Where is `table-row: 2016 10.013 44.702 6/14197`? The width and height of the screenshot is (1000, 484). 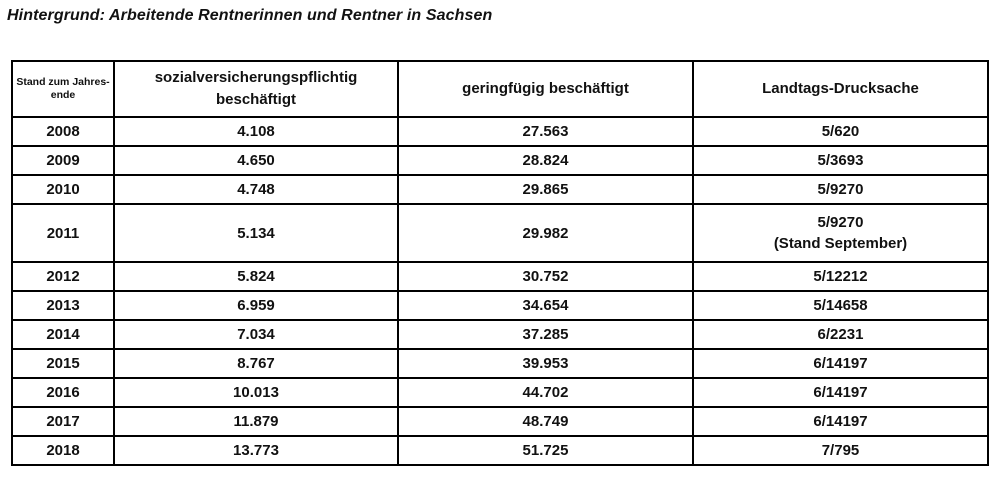 table-row: 2016 10.013 44.702 6/14197 is located at coordinates (500, 392).